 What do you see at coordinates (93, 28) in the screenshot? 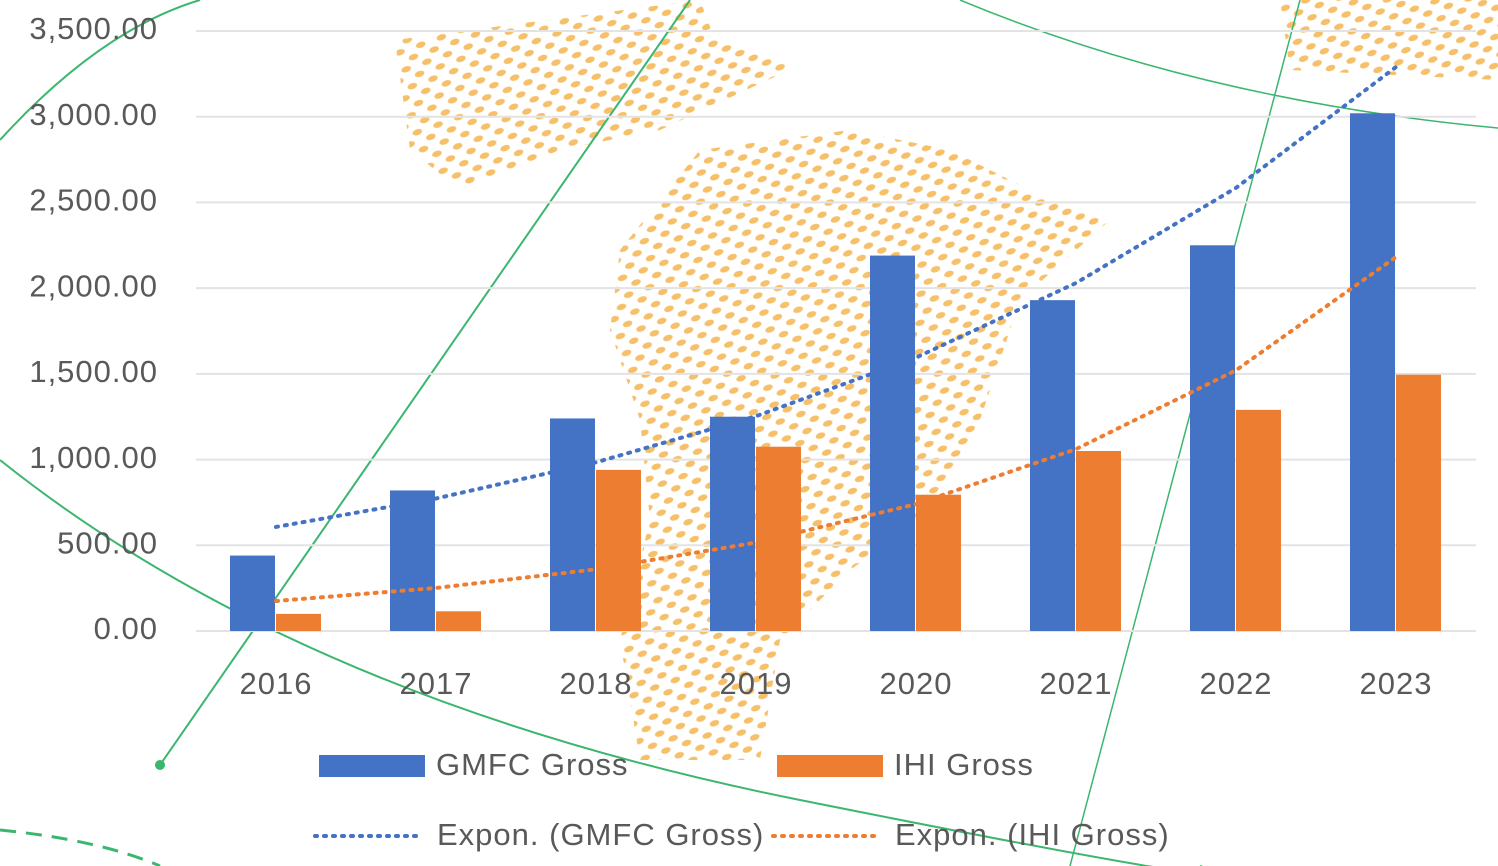
I see `y-tick-label: 3,500.00` at bounding box center [93, 28].